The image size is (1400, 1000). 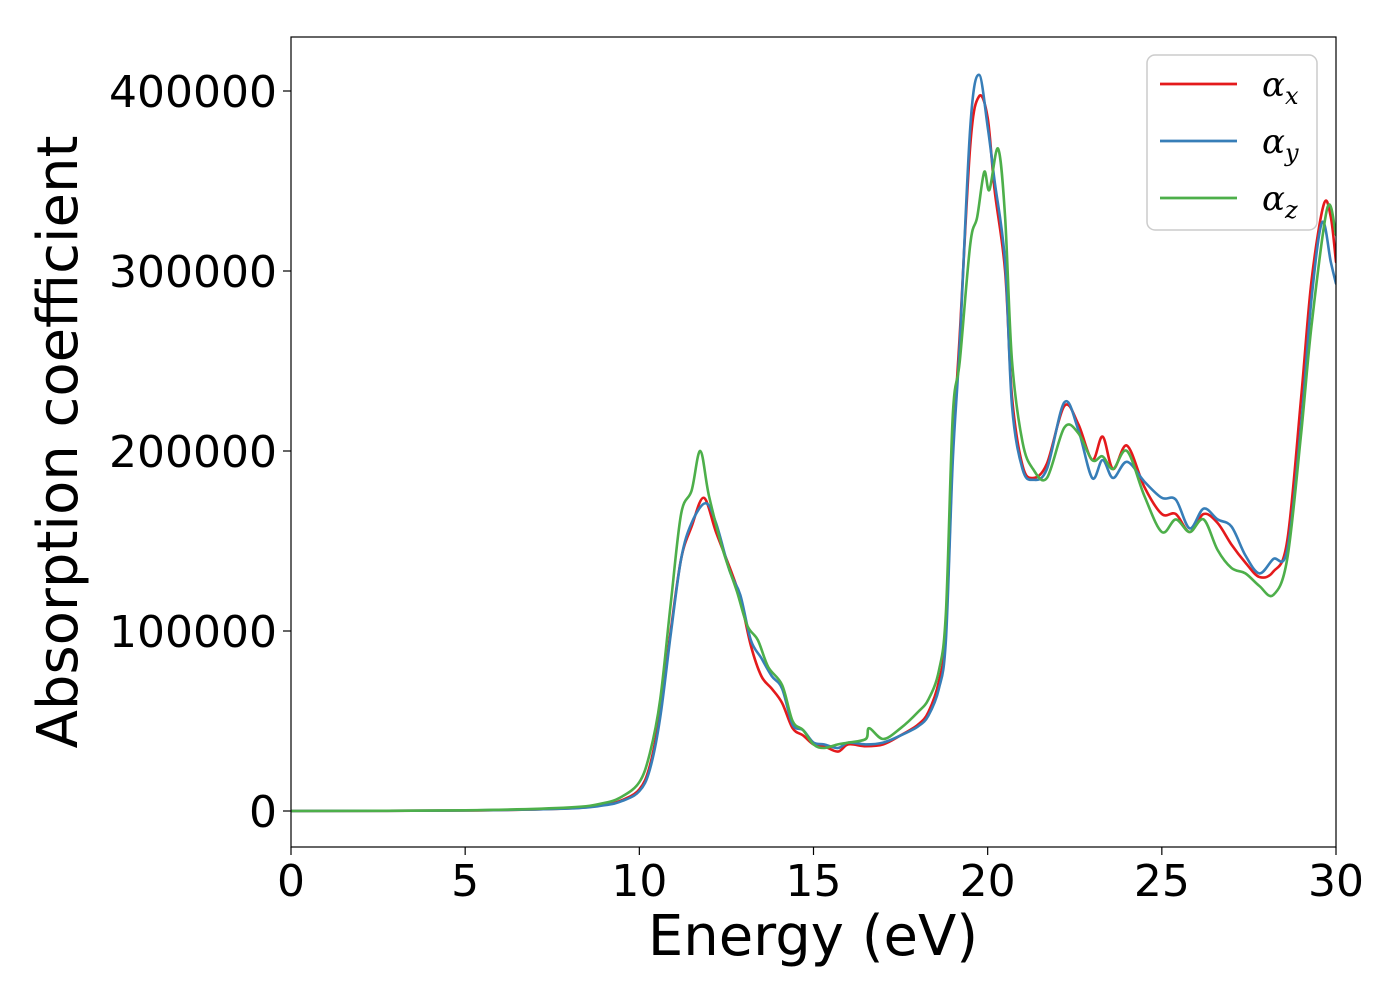 I want to click on x-tick-label: 25, so click(x=1162, y=881).